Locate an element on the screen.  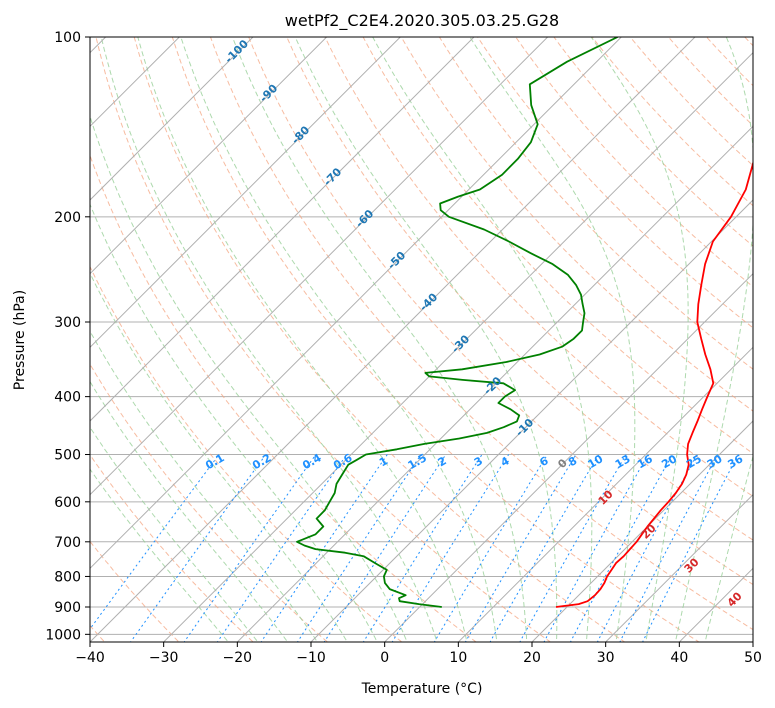
y-tick-label: 400 is located at coordinates (67, 398).